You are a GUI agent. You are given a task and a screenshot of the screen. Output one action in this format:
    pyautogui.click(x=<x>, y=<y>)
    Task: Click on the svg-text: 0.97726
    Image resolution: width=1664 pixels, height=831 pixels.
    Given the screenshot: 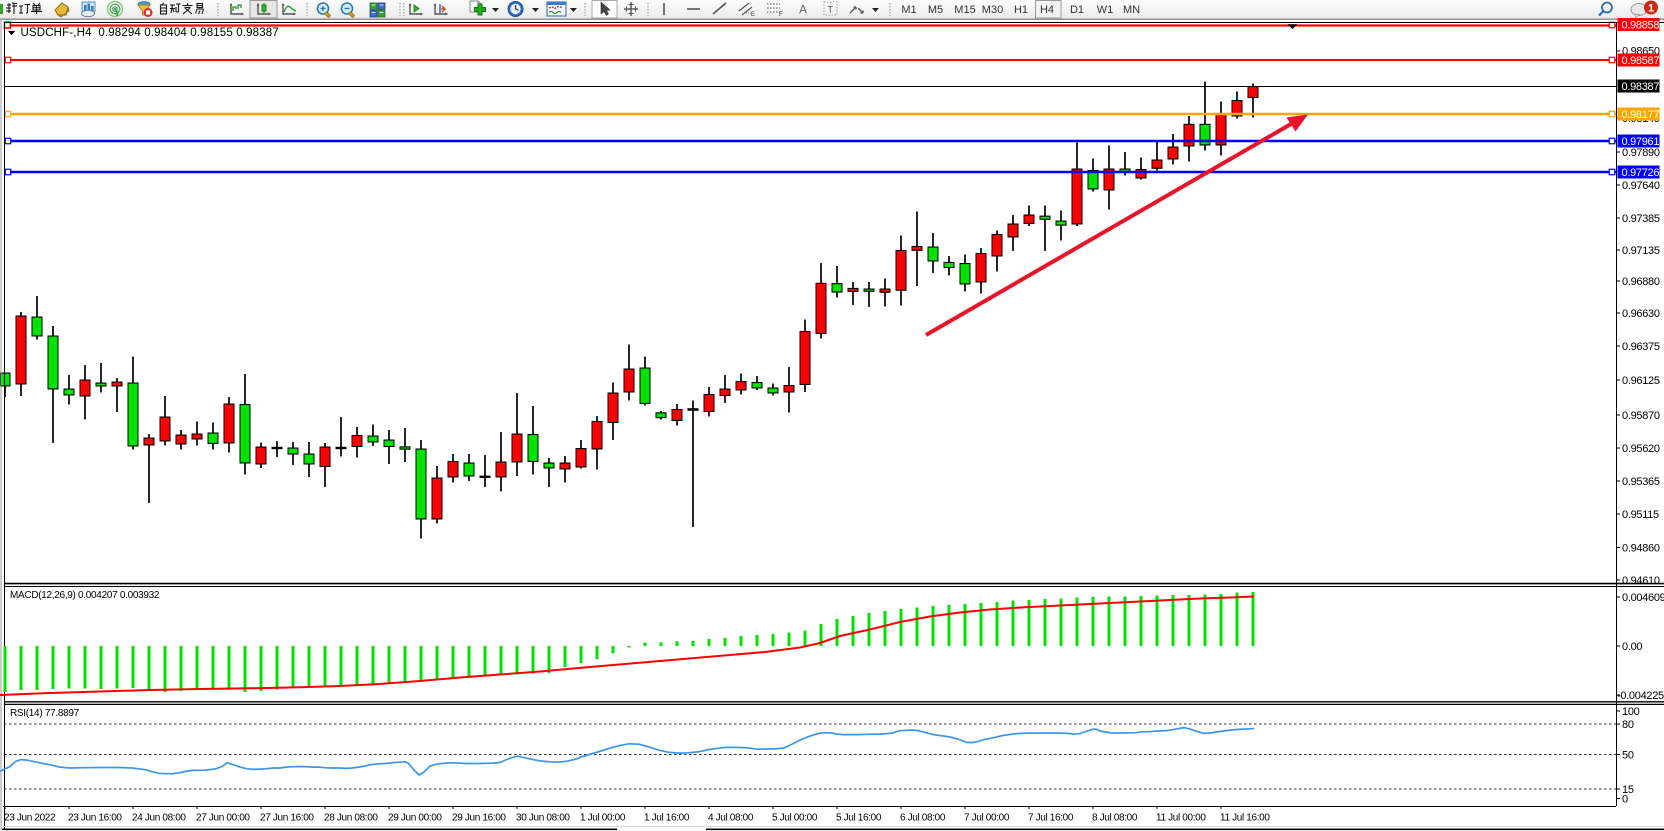 What is the action you would take?
    pyautogui.click(x=1641, y=173)
    